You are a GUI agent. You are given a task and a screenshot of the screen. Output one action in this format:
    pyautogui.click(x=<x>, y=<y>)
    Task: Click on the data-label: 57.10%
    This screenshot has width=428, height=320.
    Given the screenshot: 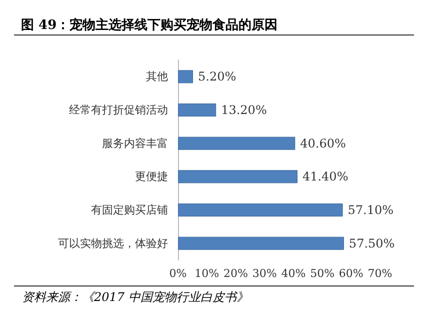 What is the action you would take?
    pyautogui.click(x=371, y=210)
    